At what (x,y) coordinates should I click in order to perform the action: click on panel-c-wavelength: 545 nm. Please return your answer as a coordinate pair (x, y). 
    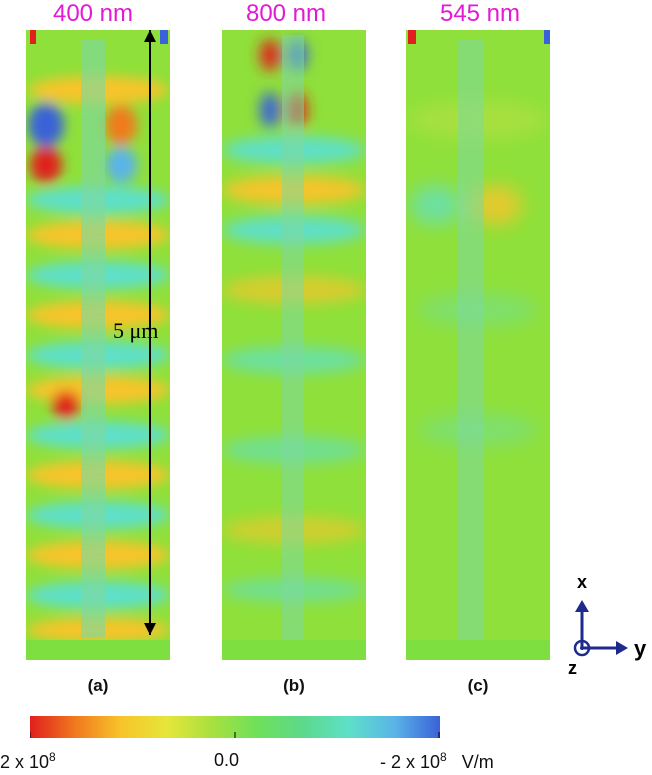
    Looking at the image, I should click on (480, 13).